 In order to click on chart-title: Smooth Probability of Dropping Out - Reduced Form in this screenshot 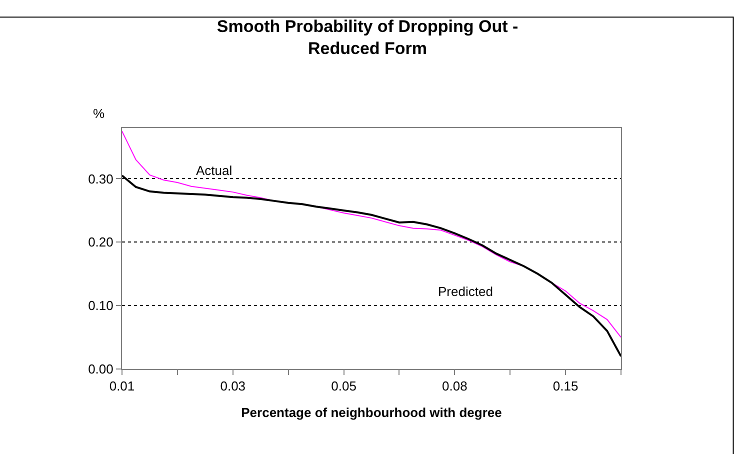, I will do `click(367, 37)`.